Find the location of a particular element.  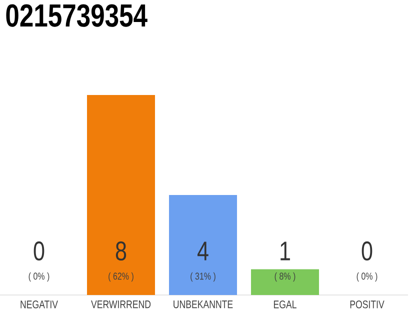

x-tick-label: POSITIV is located at coordinates (367, 304).